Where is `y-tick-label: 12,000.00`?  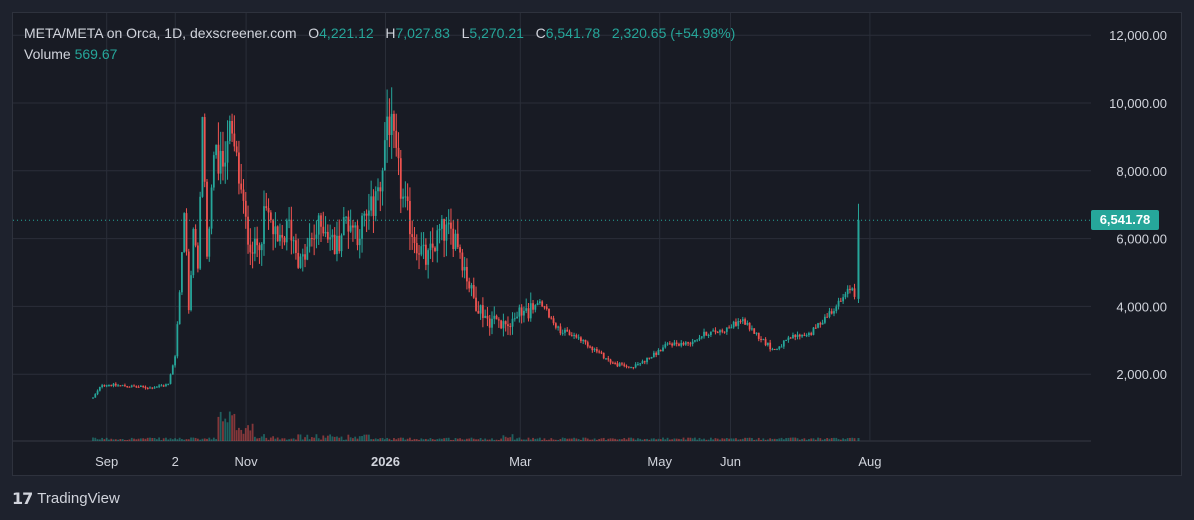 y-tick-label: 12,000.00 is located at coordinates (1138, 35).